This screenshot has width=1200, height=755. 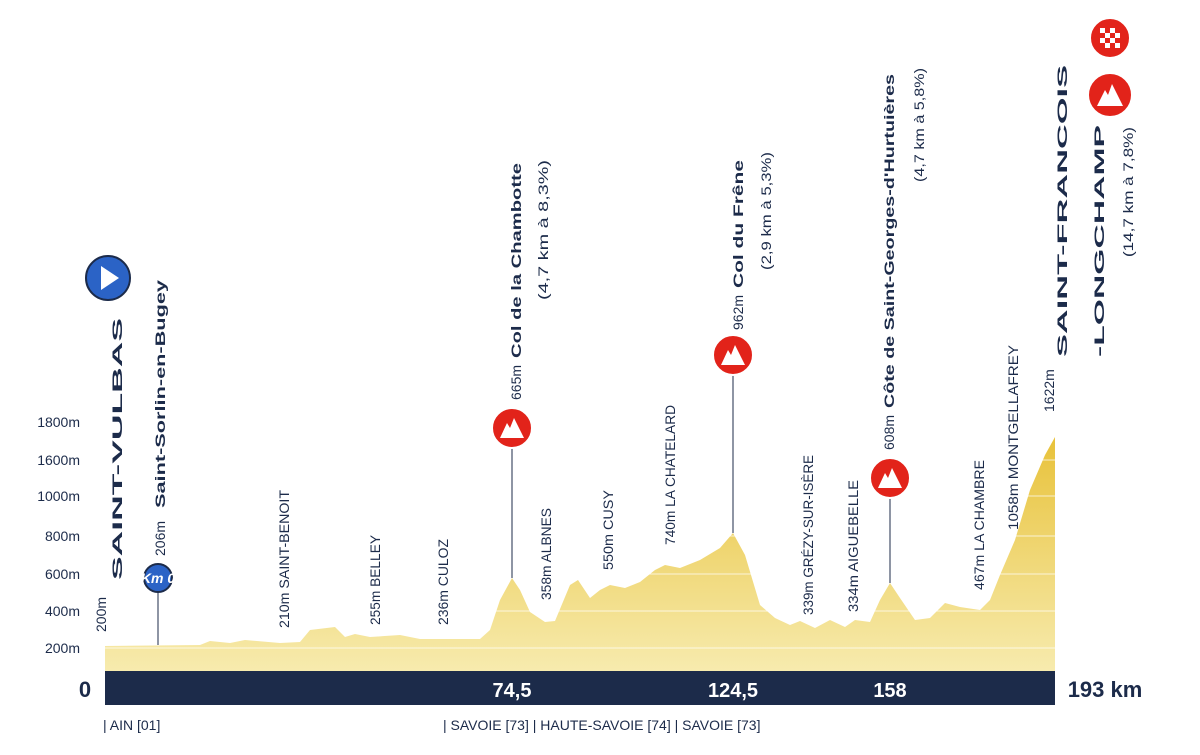 I want to click on climb-name: Col du Frêne, so click(x=738, y=224).